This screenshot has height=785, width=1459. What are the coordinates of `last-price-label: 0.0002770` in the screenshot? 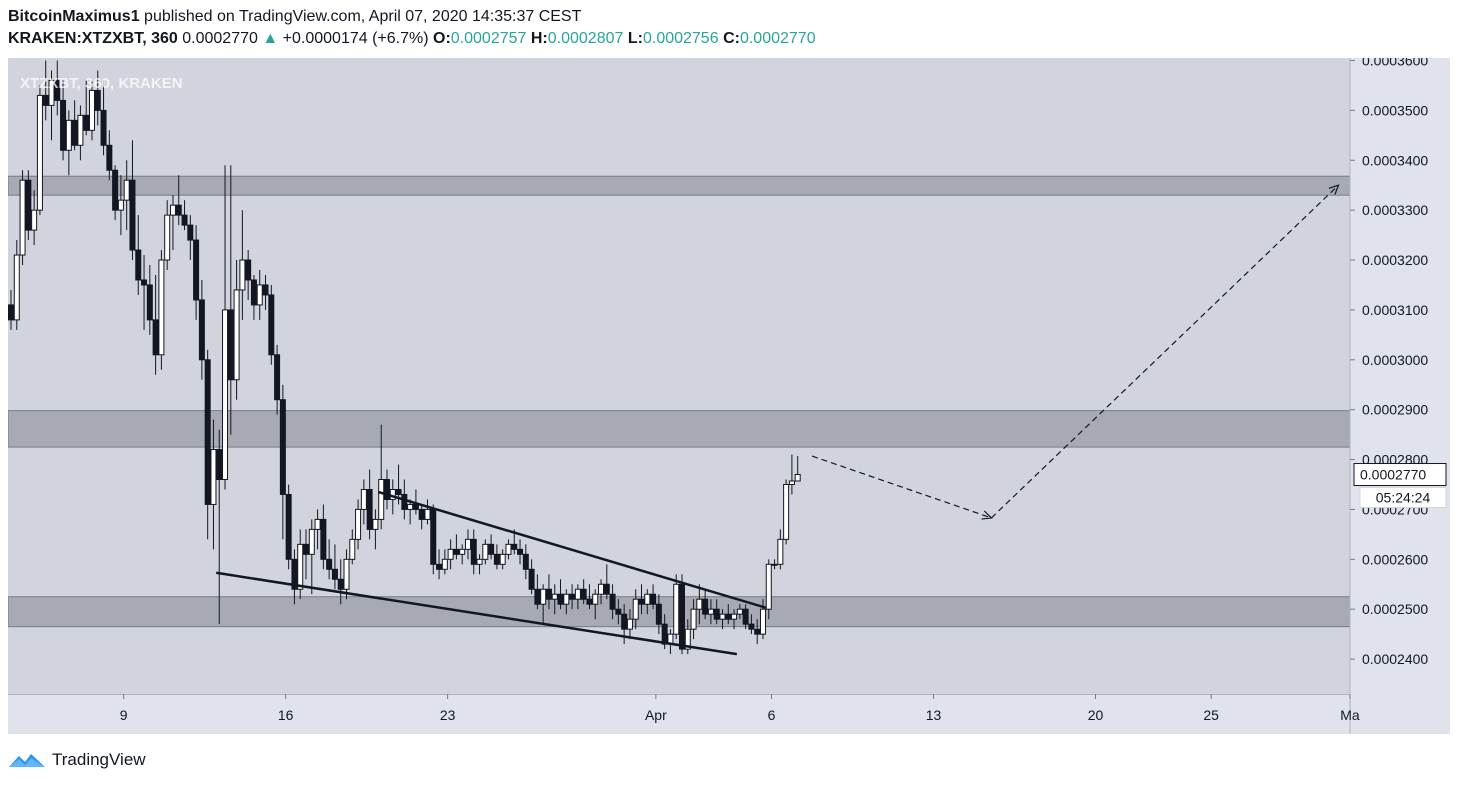 It's located at (1393, 475).